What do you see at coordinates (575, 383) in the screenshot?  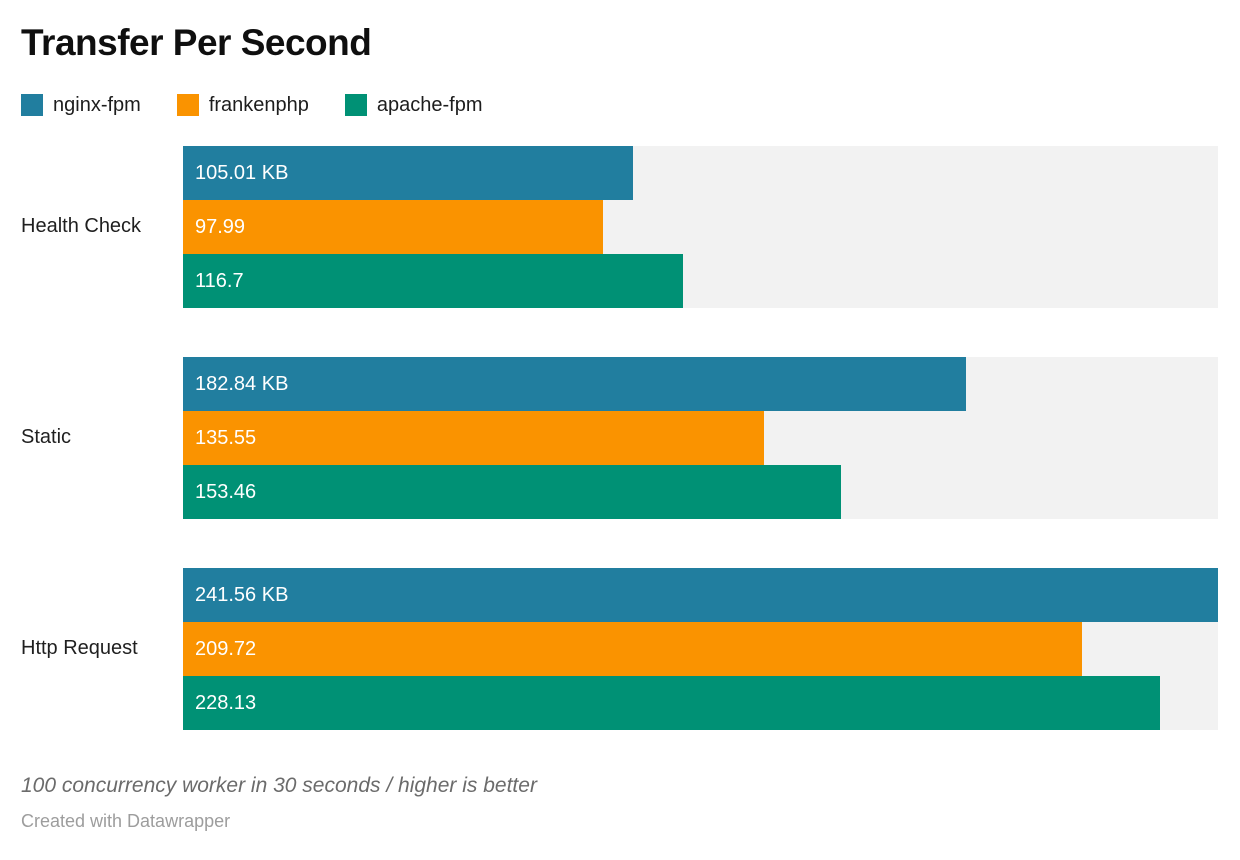 I see `bar-nginx-fpm: 182.84 KB` at bounding box center [575, 383].